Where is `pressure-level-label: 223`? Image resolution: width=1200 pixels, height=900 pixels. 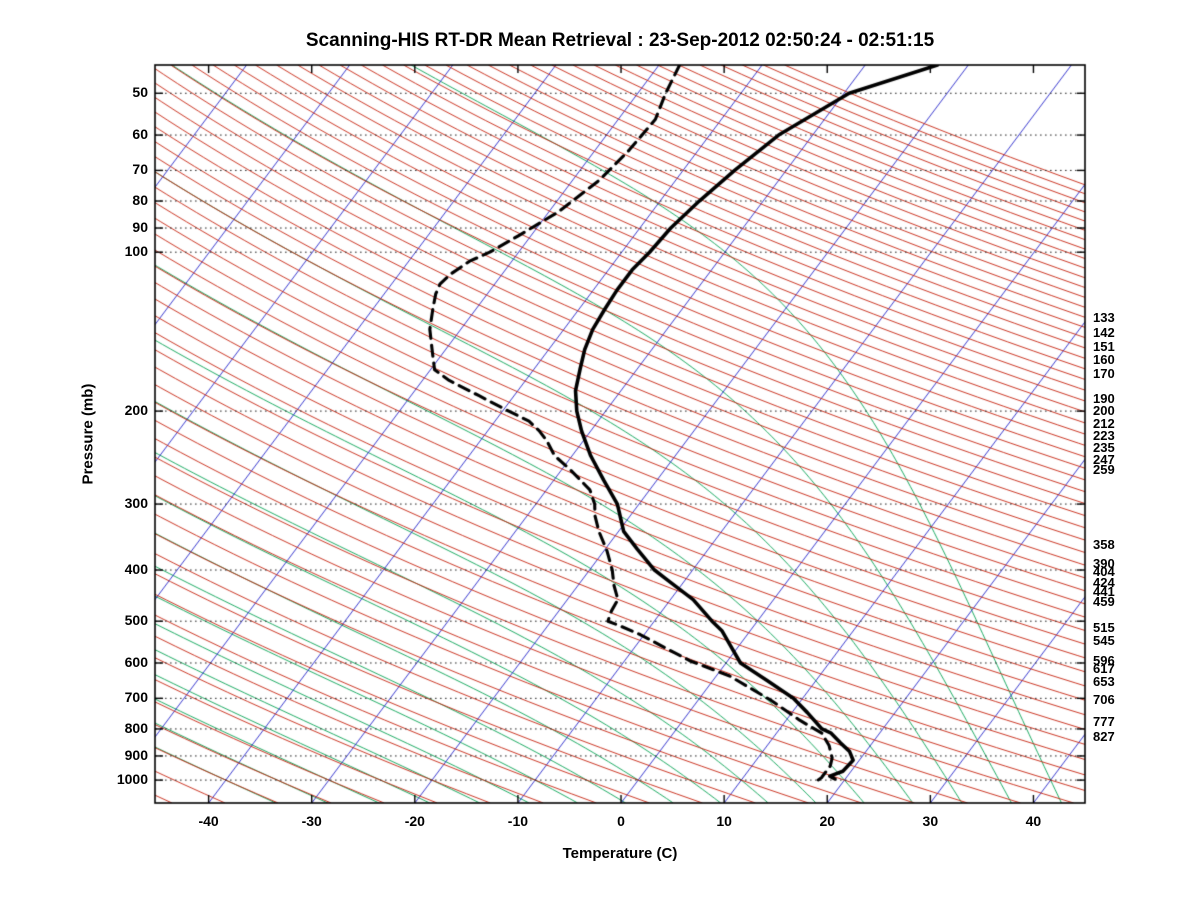
pressure-level-label: 223 is located at coordinates (1104, 436).